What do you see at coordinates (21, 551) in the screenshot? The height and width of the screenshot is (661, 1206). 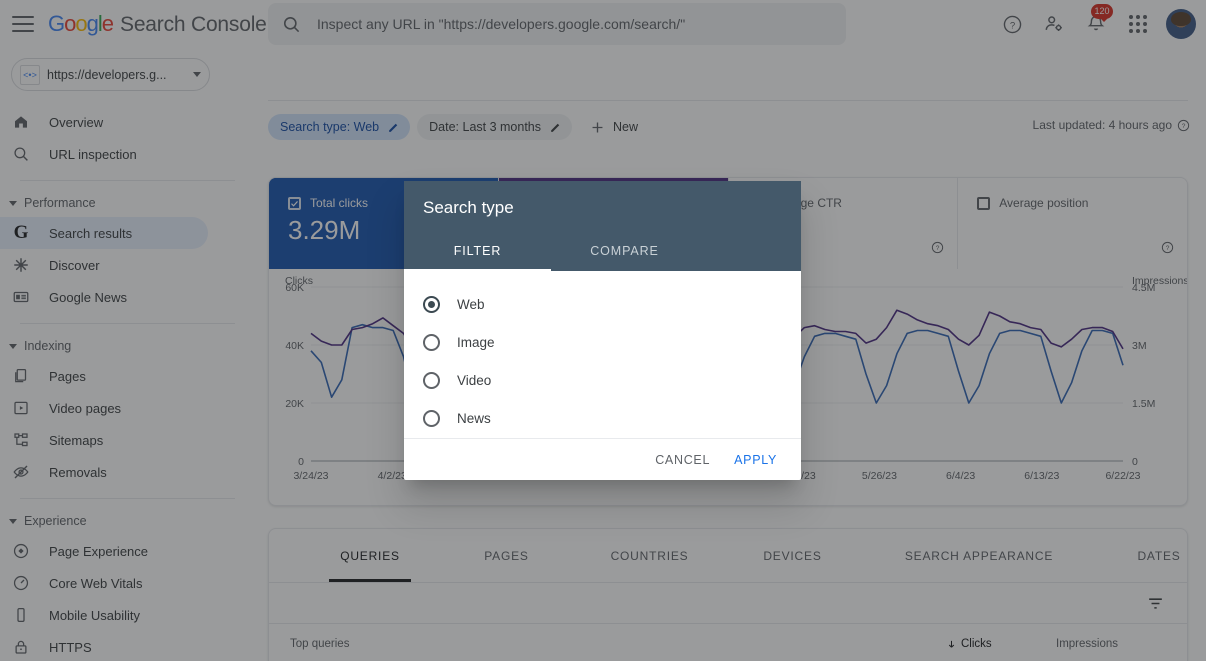 I see `page-experience-icon` at bounding box center [21, 551].